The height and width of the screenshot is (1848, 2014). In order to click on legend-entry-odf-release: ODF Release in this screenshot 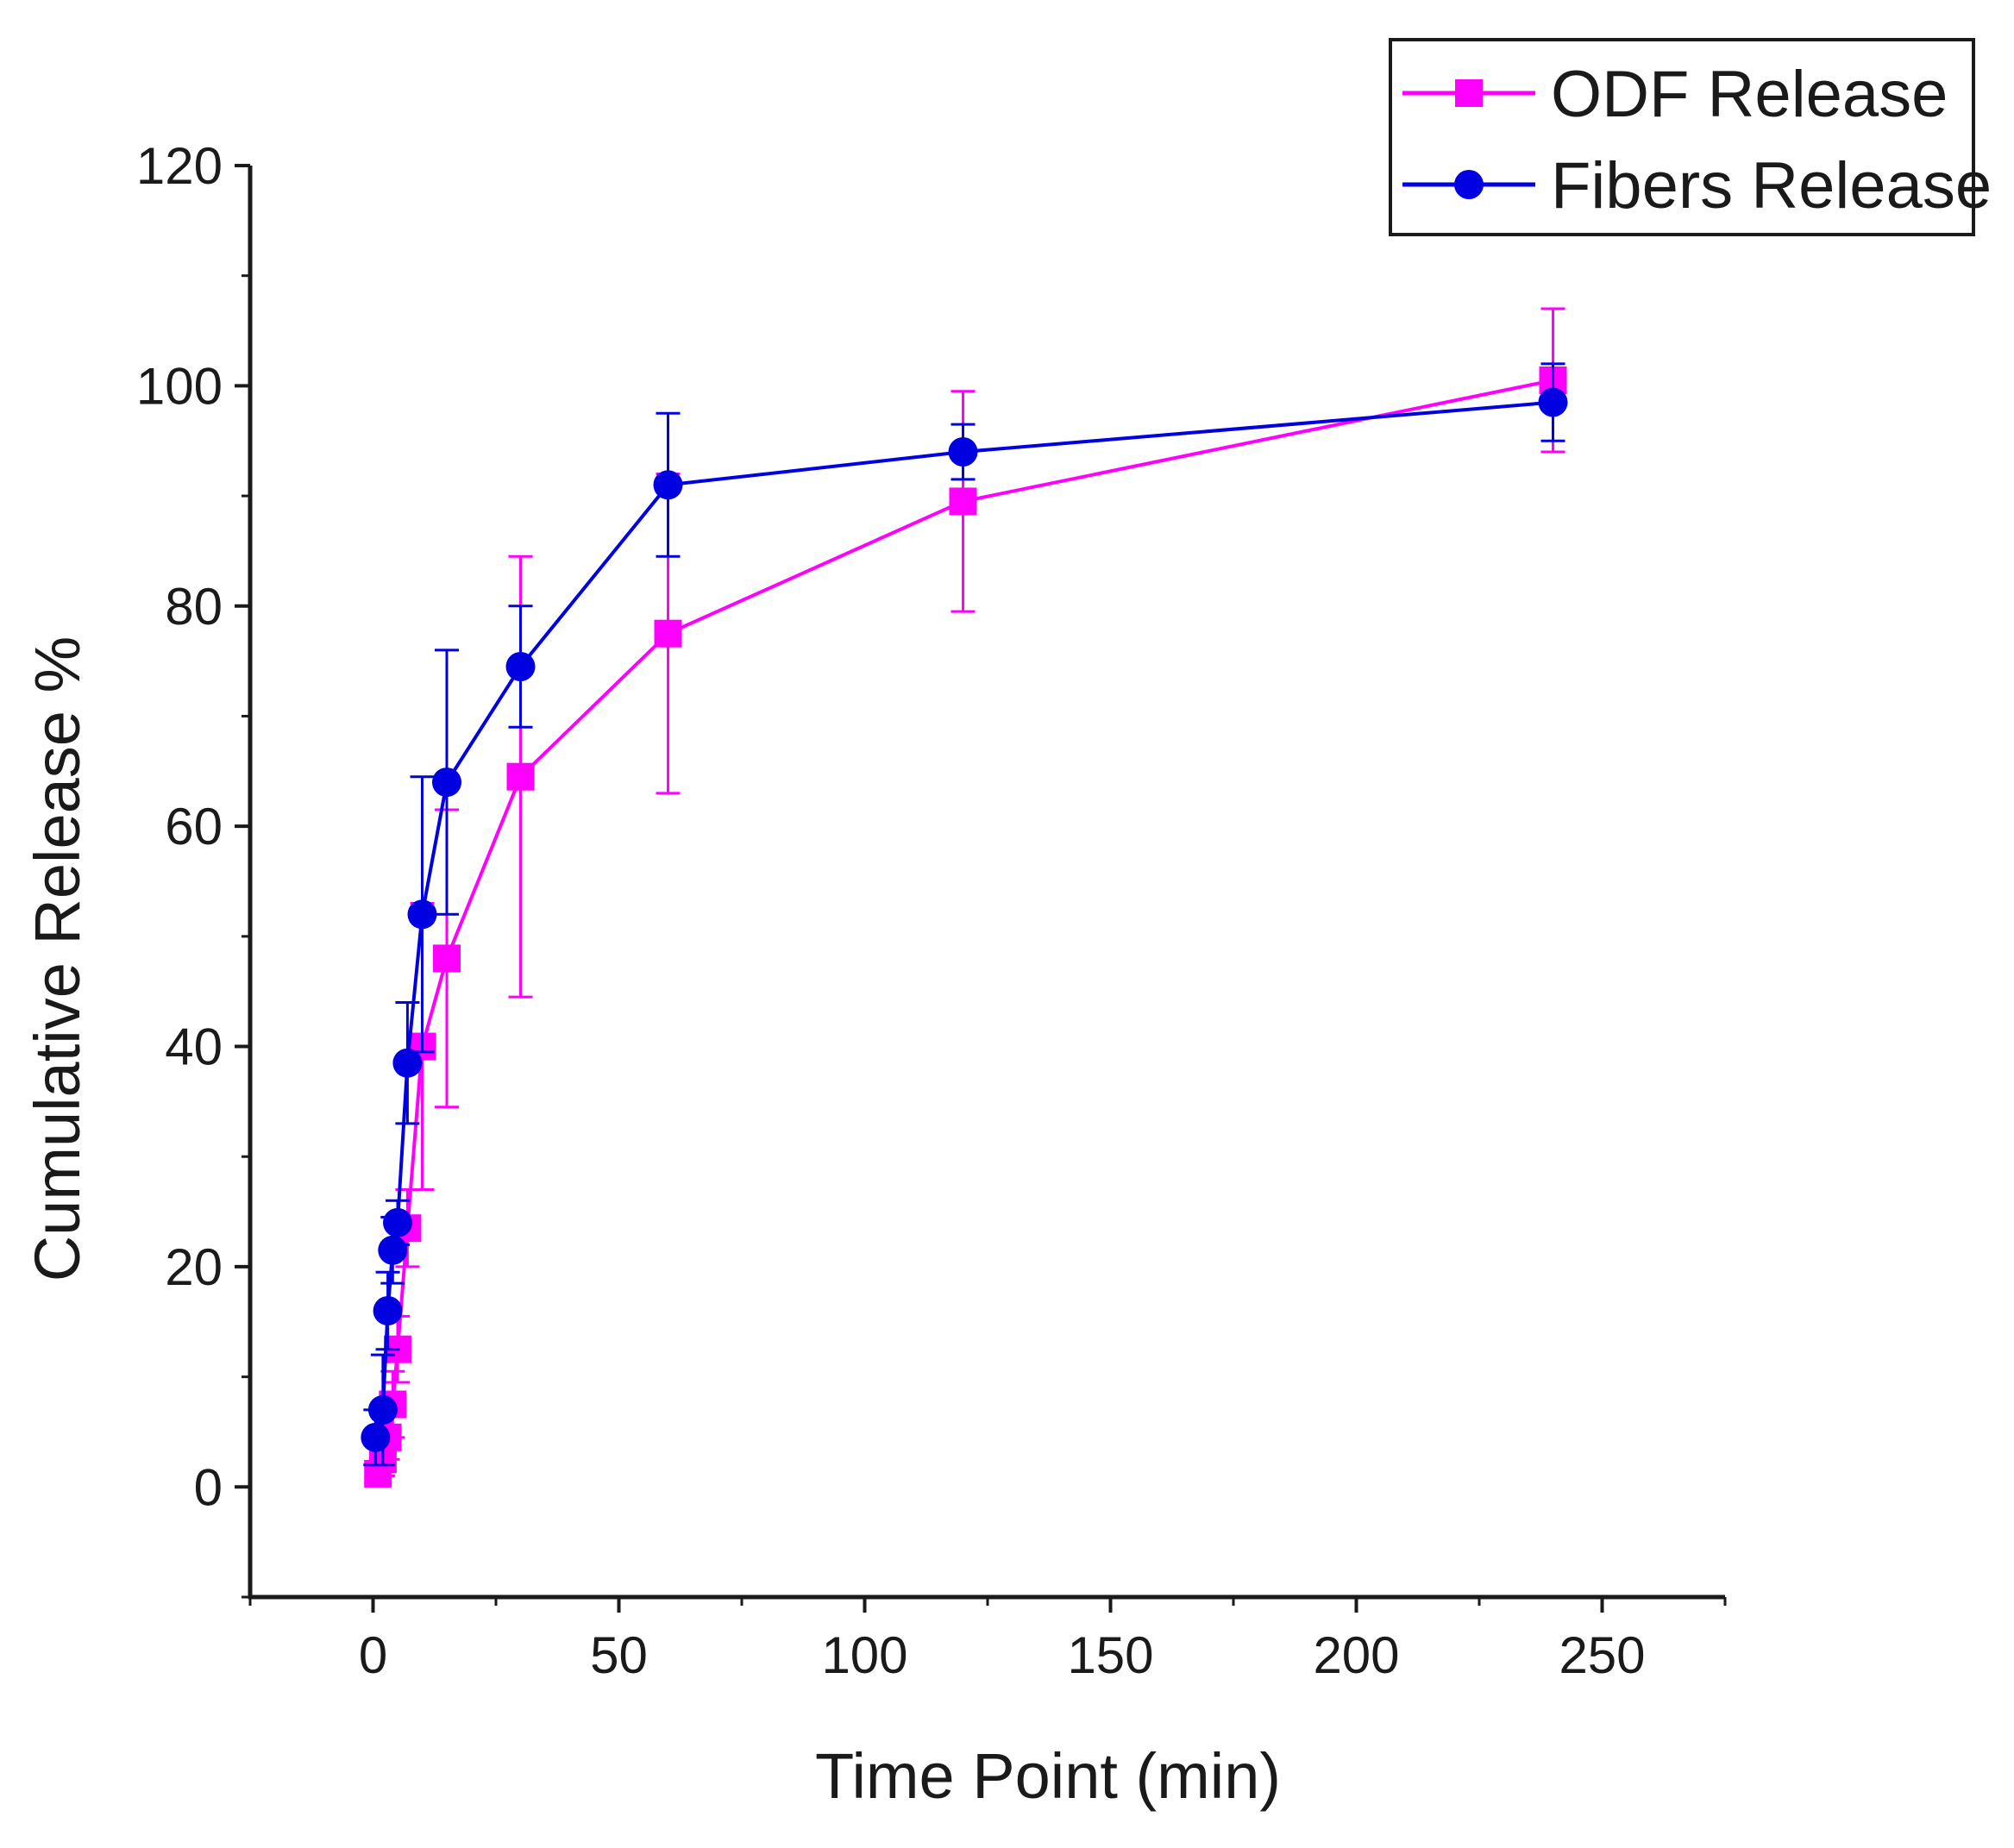, I will do `click(1675, 94)`.